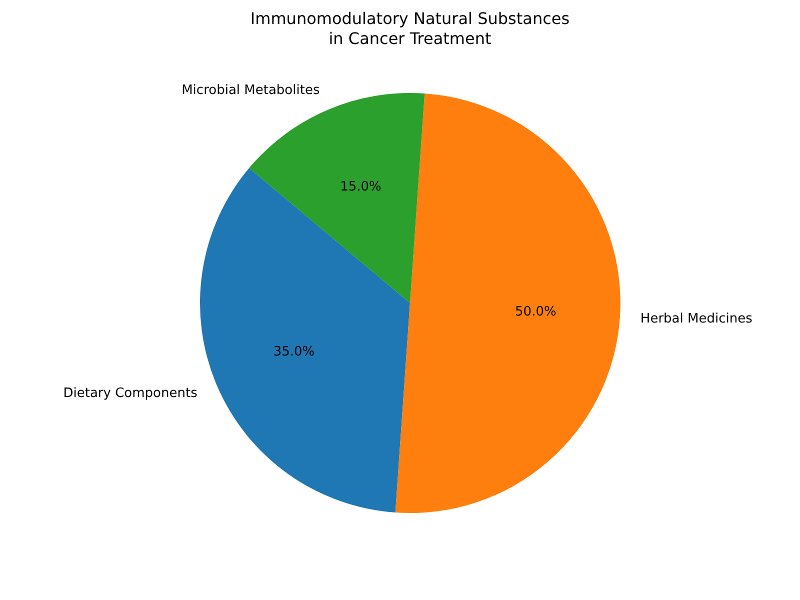 The image size is (800, 600). I want to click on pie-slice, so click(337, 198).